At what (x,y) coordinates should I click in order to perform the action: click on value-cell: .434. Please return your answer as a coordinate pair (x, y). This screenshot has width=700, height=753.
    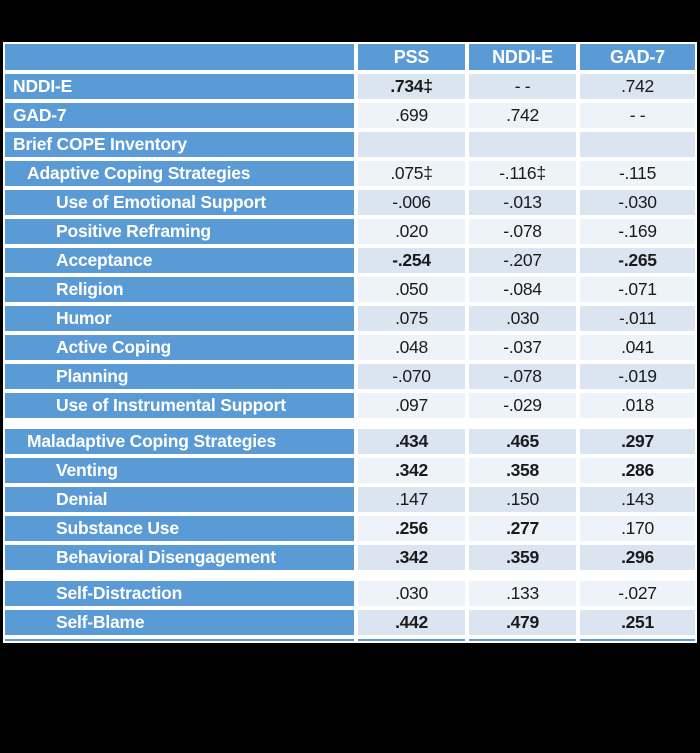
    Looking at the image, I should click on (411, 441).